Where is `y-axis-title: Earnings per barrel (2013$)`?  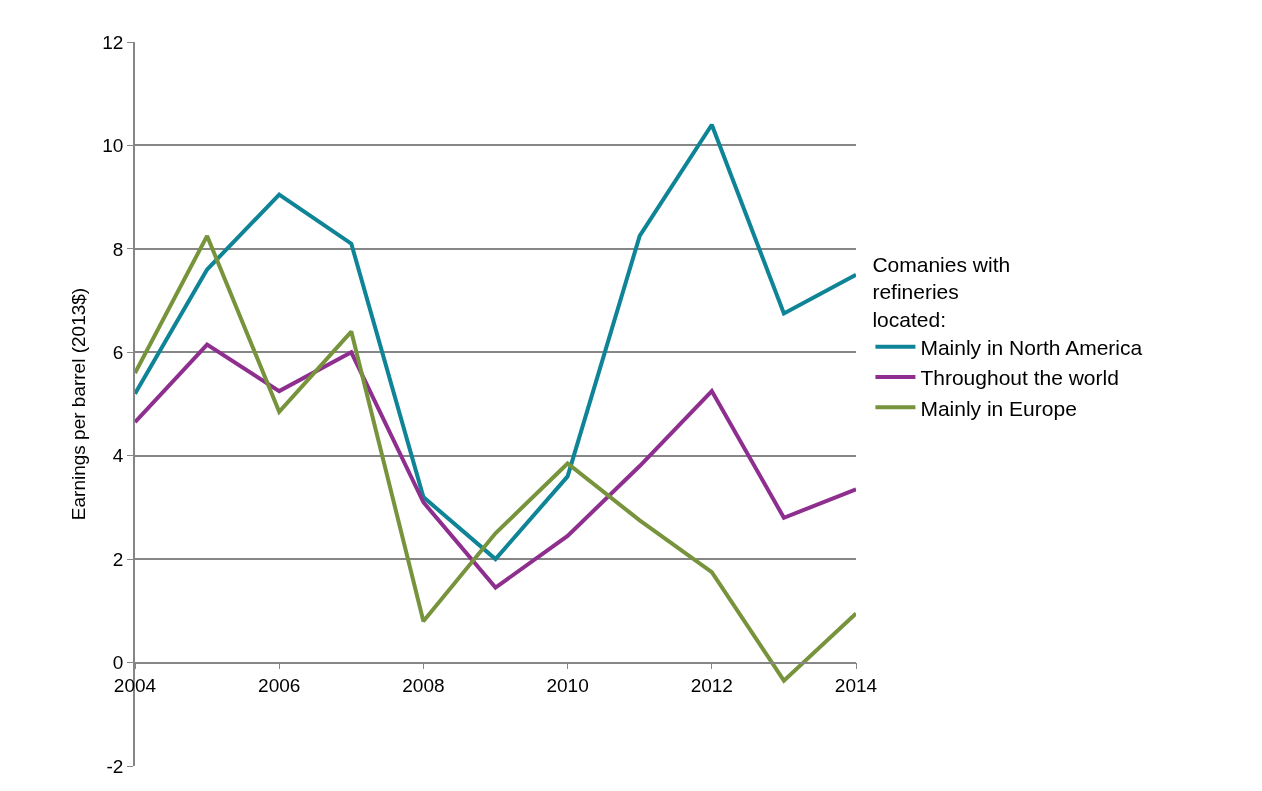 y-axis-title: Earnings per barrel (2013$) is located at coordinates (78, 404).